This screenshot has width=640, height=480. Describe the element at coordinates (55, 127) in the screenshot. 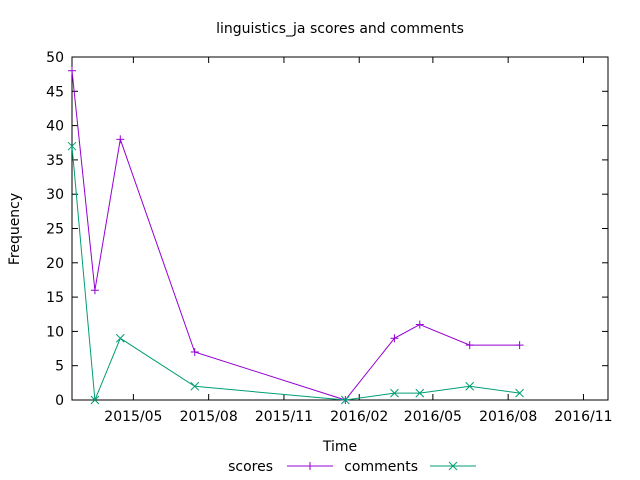

I see `y-tick-label: 40` at that location.